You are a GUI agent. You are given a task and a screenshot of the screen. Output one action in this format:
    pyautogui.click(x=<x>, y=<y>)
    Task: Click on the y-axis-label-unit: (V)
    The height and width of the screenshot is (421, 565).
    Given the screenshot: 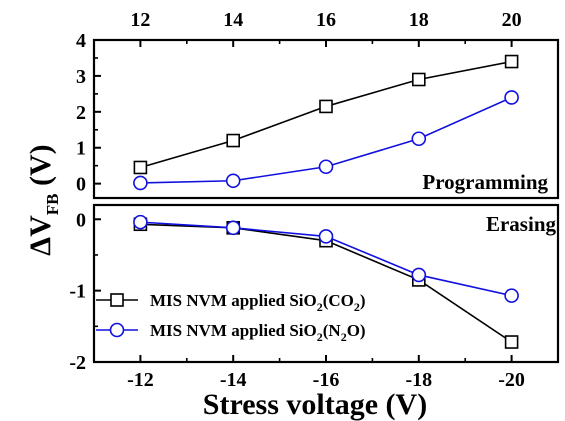 What is the action you would take?
    pyautogui.click(x=40, y=168)
    